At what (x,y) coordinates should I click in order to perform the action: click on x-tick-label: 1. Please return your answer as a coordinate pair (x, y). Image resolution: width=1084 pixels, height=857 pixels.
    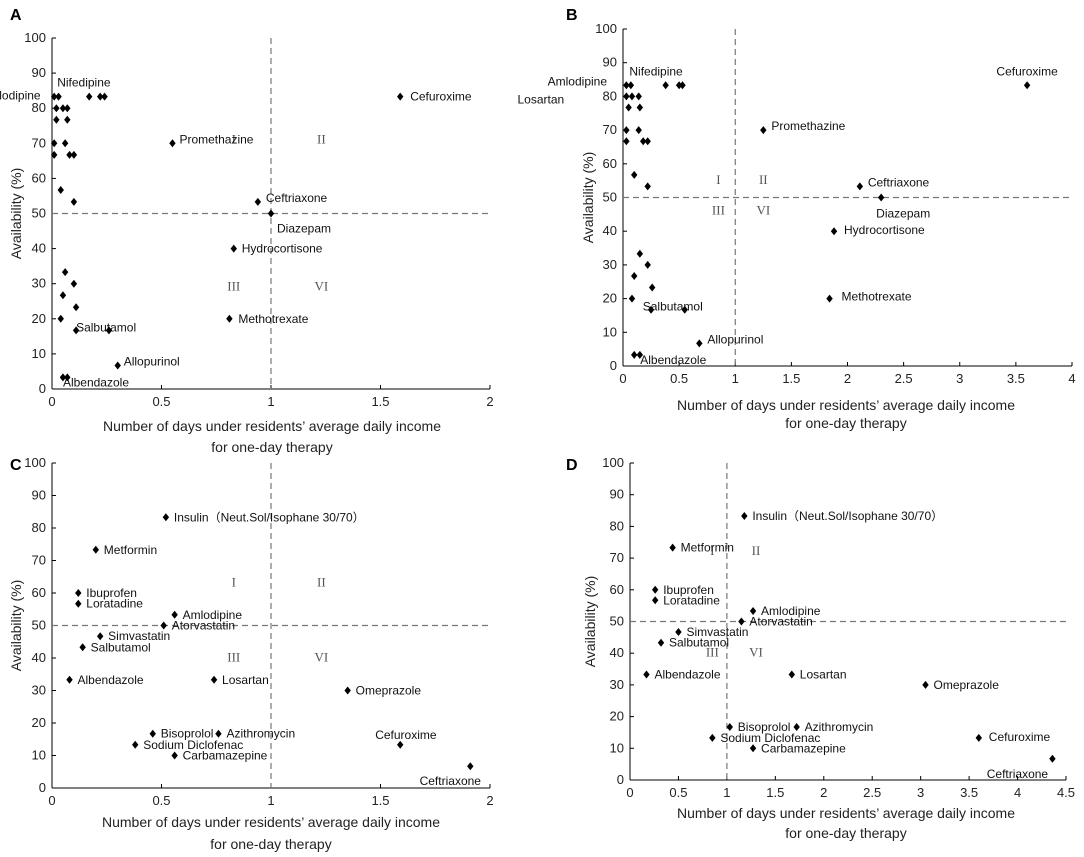
    Looking at the image, I should click on (270, 401).